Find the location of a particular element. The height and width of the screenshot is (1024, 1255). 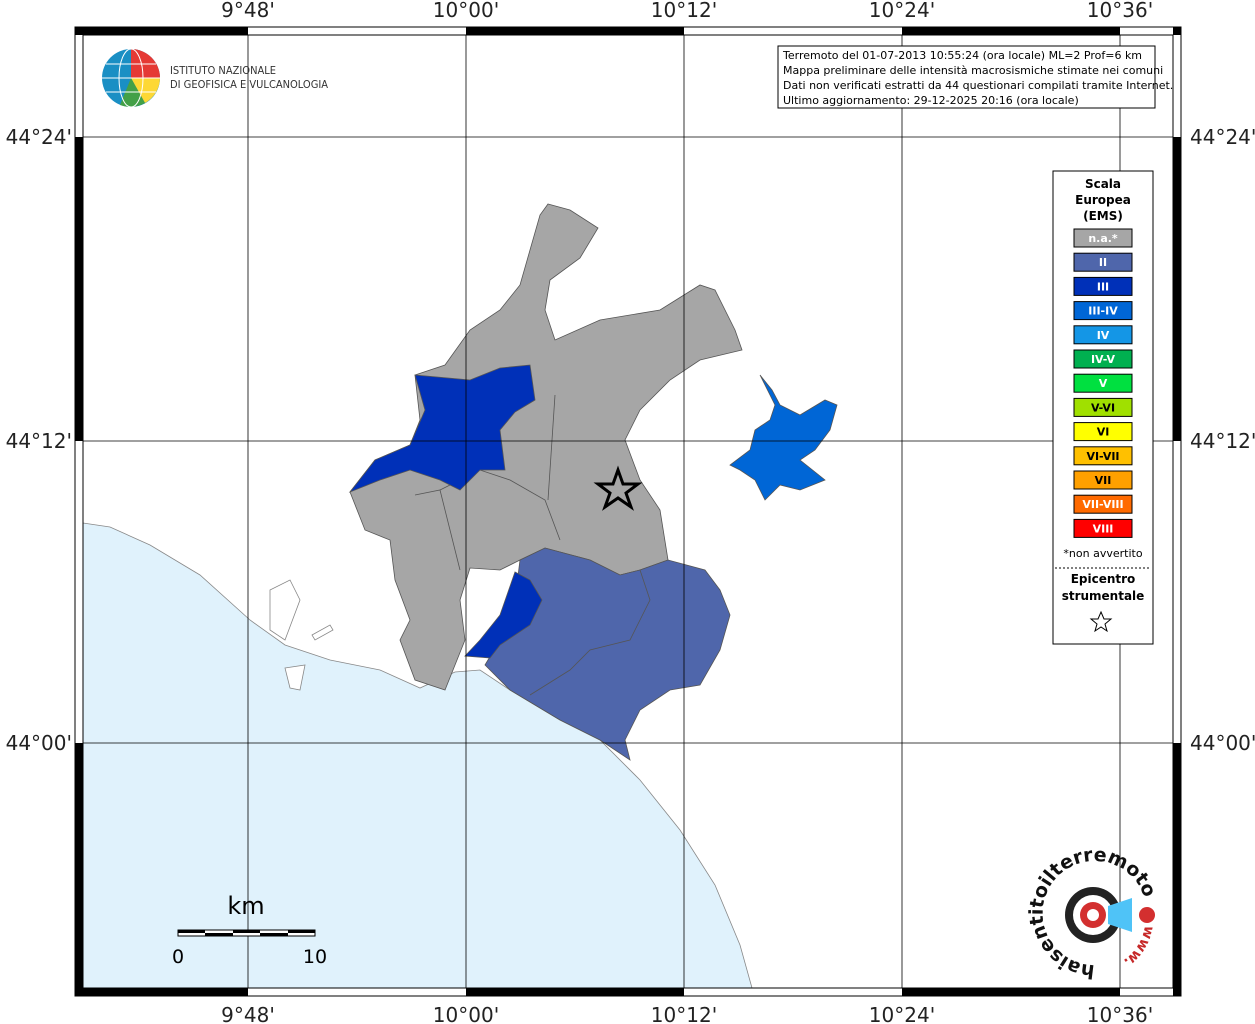

legend-epicenter-icon is located at coordinates (1101, 621).